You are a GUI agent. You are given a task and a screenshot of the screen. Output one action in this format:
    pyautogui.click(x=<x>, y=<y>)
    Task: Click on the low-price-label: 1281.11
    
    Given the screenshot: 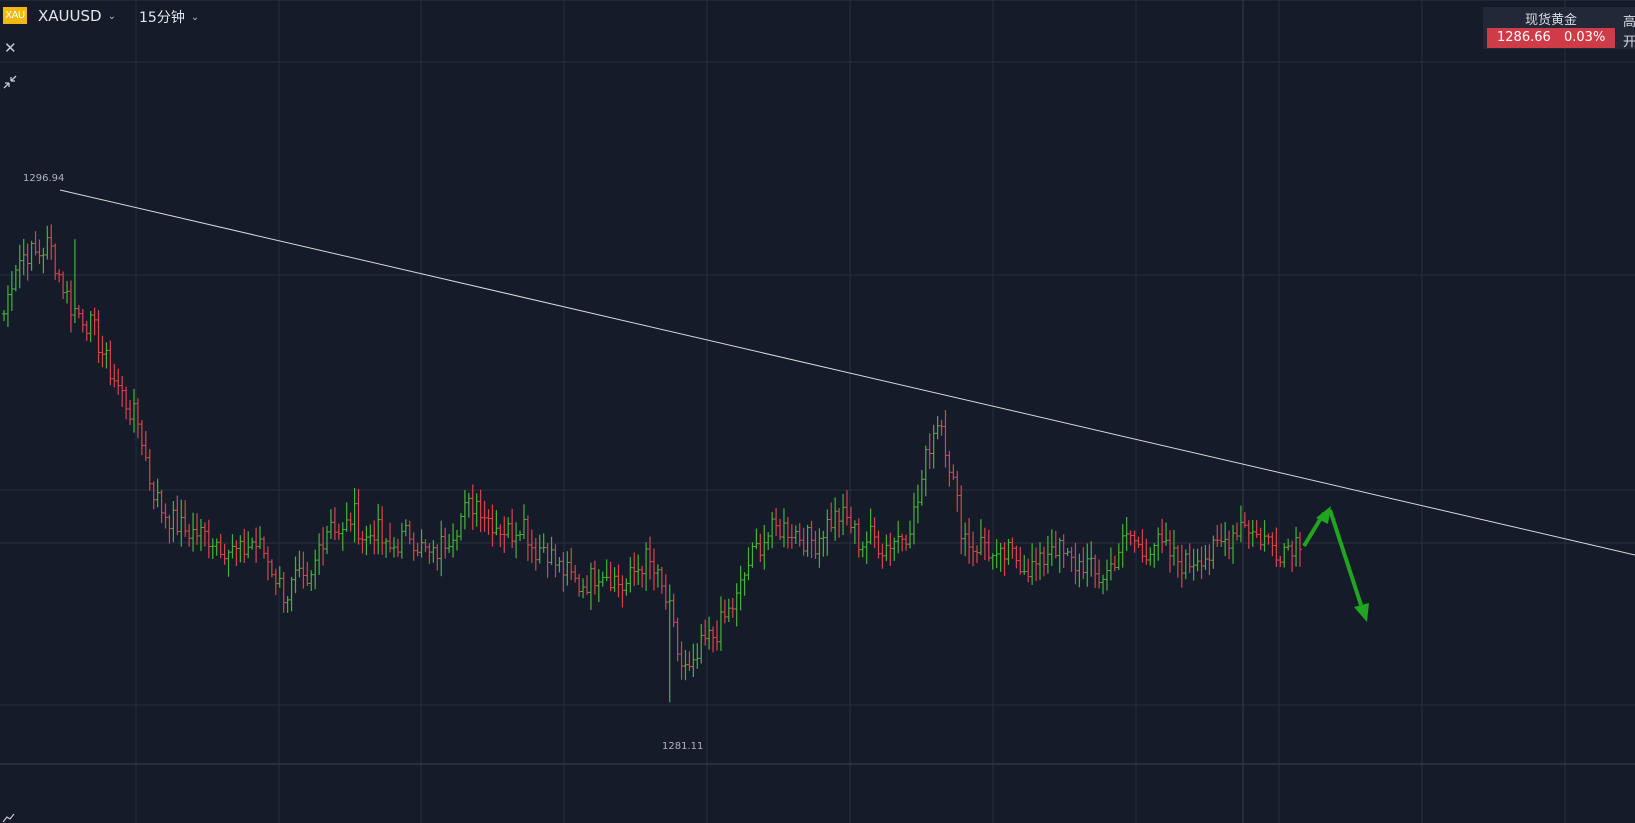 What is the action you would take?
    pyautogui.click(x=682, y=746)
    